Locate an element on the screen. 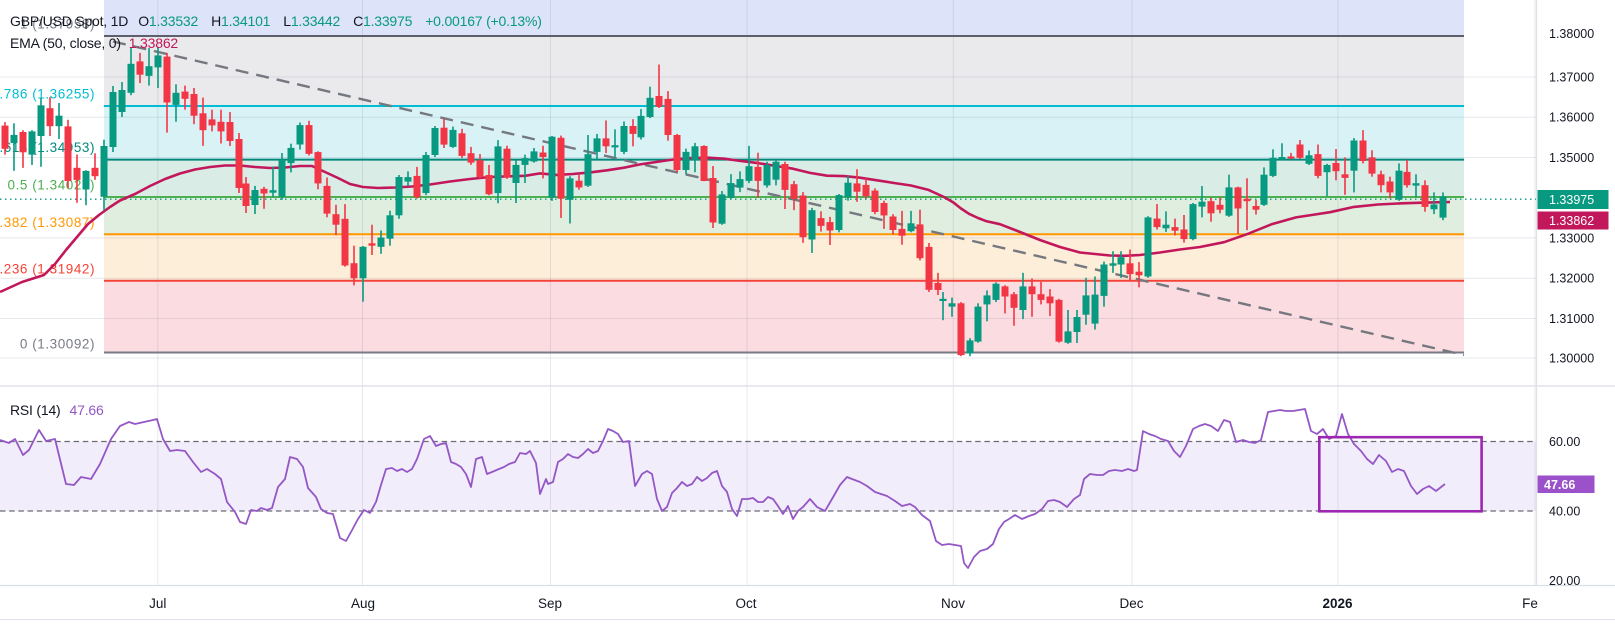 The image size is (1615, 626). svg-text: 1.30000 is located at coordinates (1571, 359).